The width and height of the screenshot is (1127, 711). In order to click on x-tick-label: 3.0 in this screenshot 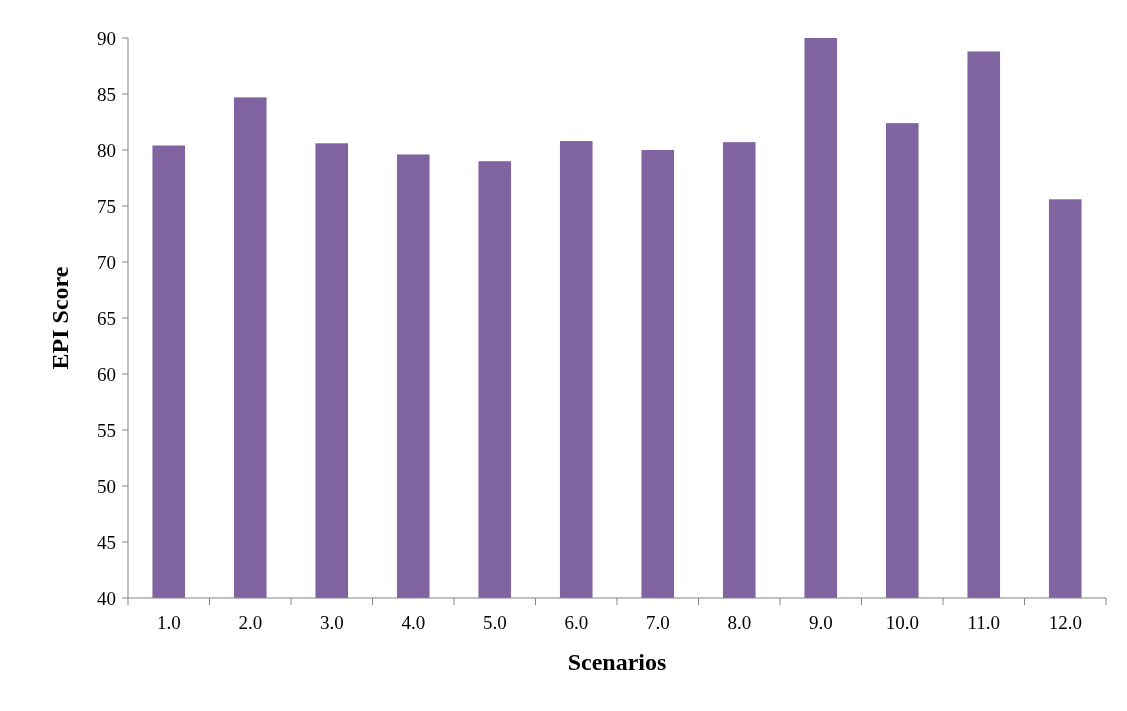, I will do `click(331, 622)`.